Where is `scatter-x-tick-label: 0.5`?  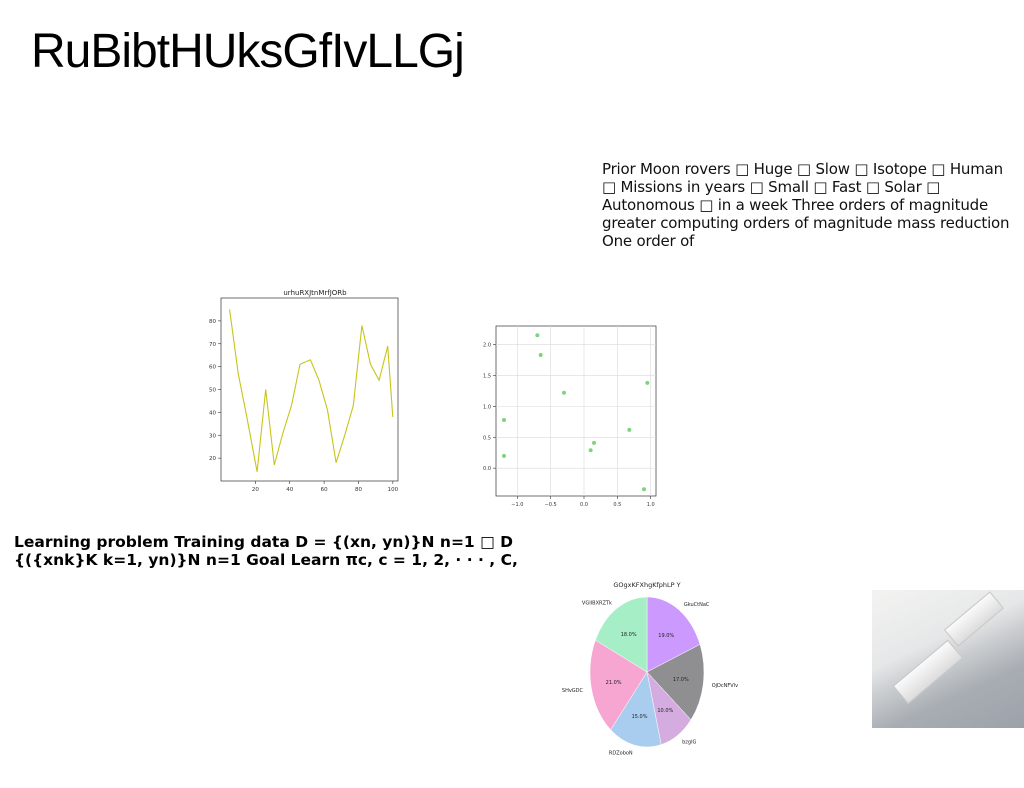
scatter-x-tick-label: 0.5 is located at coordinates (617, 505).